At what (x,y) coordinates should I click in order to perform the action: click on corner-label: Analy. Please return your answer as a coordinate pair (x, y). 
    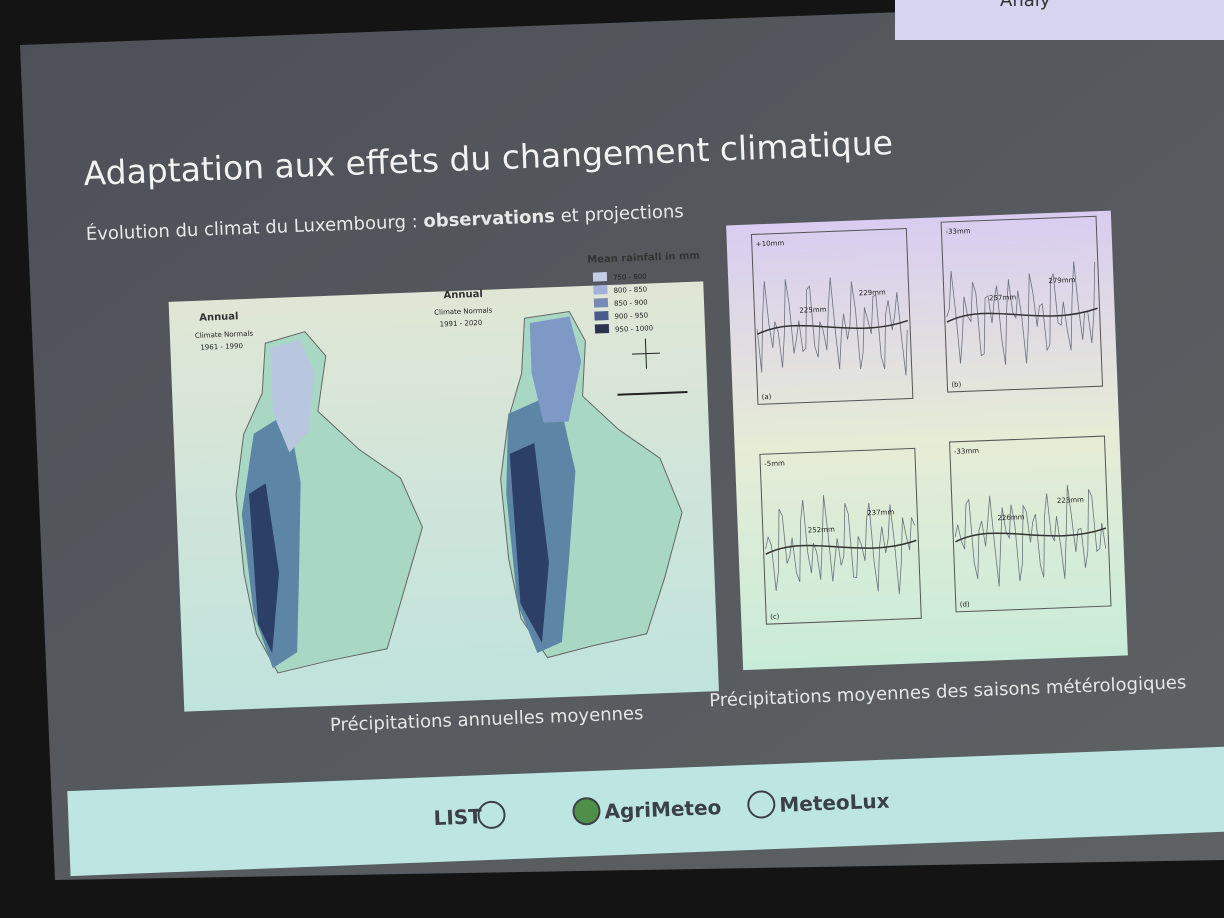
    Looking at the image, I should click on (1025, 5).